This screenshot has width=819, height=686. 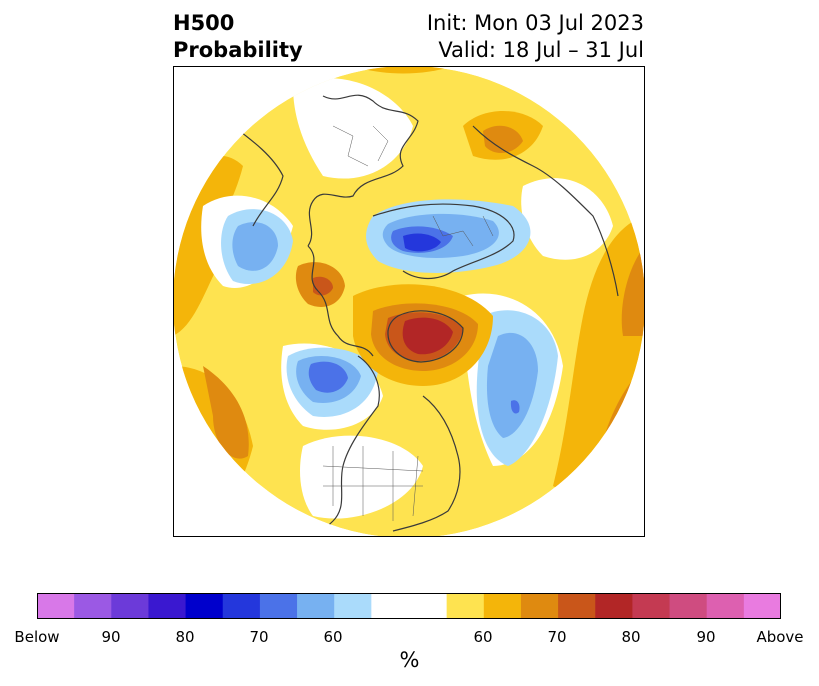 What do you see at coordinates (541, 50) in the screenshot?
I see `valid-range: Valid: 18 Jul – 31 Jul` at bounding box center [541, 50].